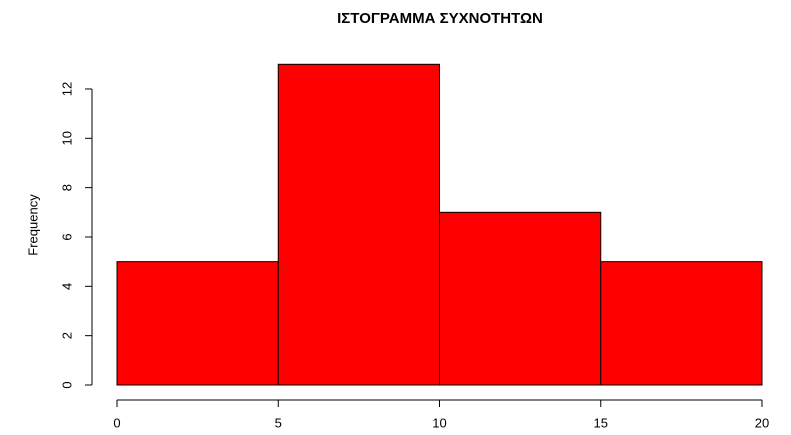  I want to click on x-tick-label: 20, so click(762, 422).